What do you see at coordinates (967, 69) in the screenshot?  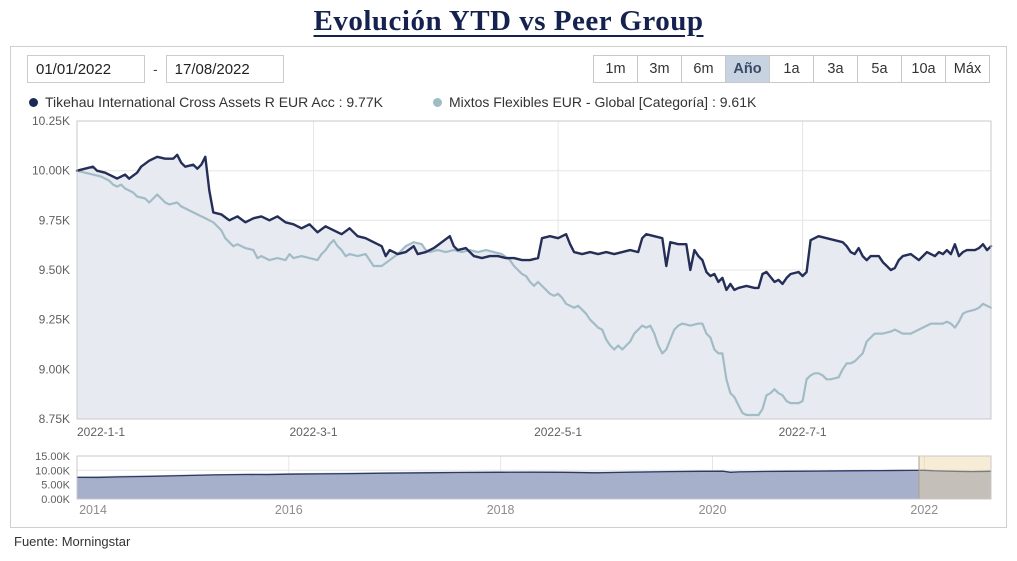 I see `range-button-max: Máx` at bounding box center [967, 69].